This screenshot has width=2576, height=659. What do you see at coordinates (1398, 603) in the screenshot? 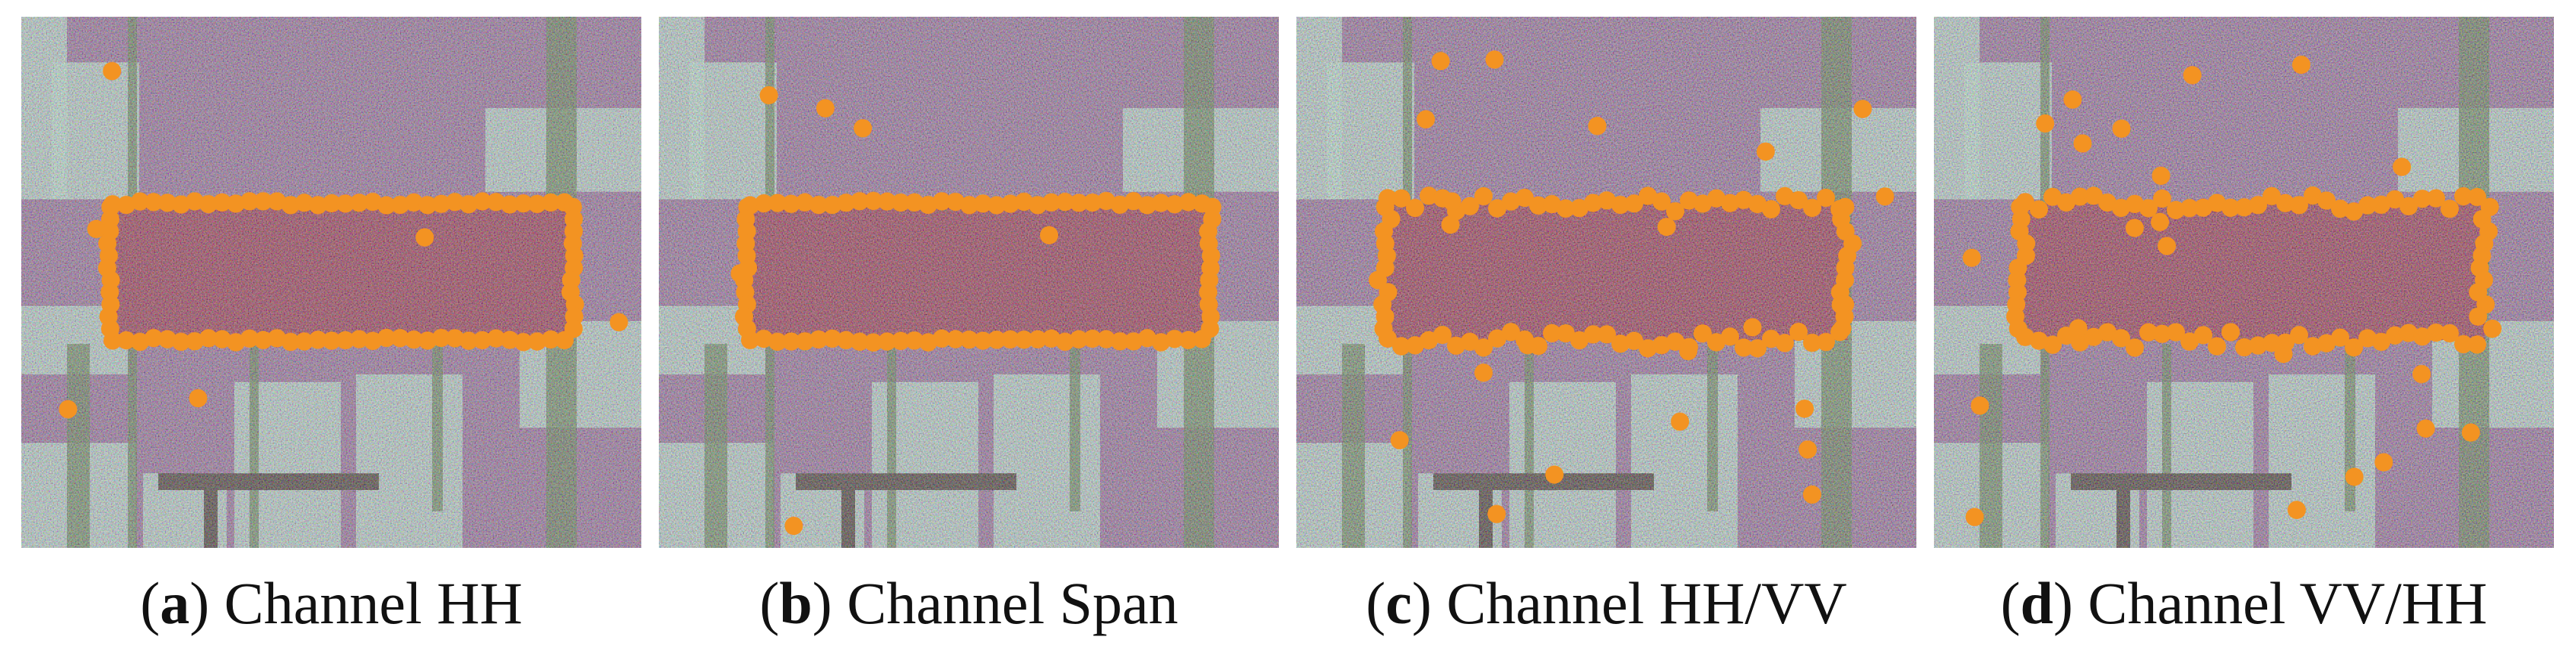
I see `caption-c-letter: c` at bounding box center [1398, 603].